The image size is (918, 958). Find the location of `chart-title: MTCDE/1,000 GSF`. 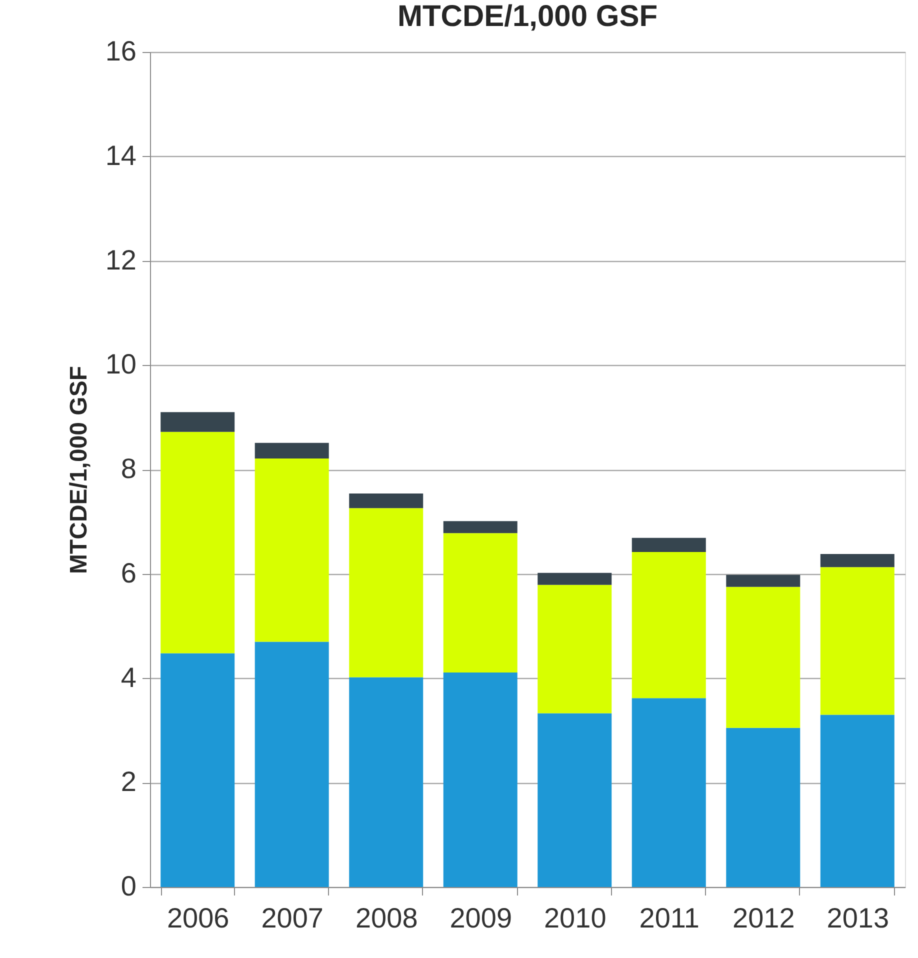

chart-title: MTCDE/1,000 GSF is located at coordinates (527, 16).